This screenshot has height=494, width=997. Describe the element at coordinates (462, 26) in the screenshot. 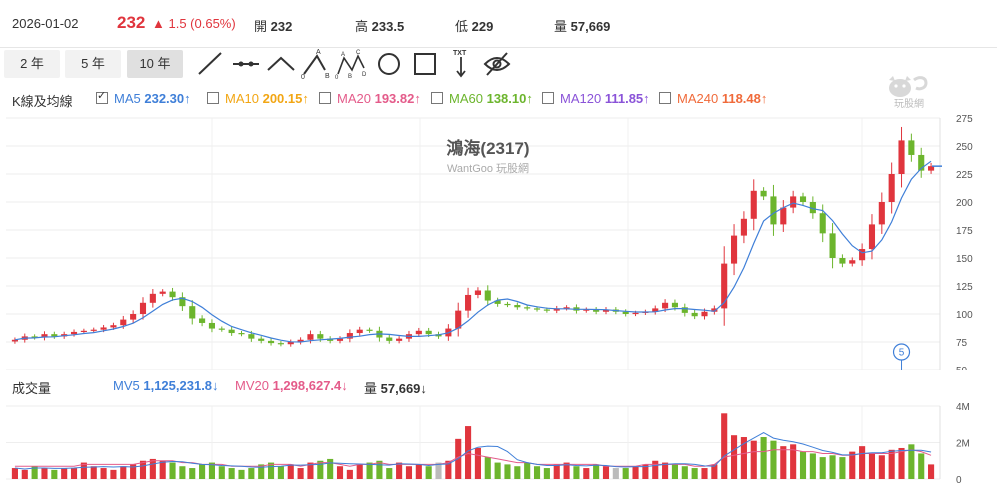

I see `low-label: 低` at that location.